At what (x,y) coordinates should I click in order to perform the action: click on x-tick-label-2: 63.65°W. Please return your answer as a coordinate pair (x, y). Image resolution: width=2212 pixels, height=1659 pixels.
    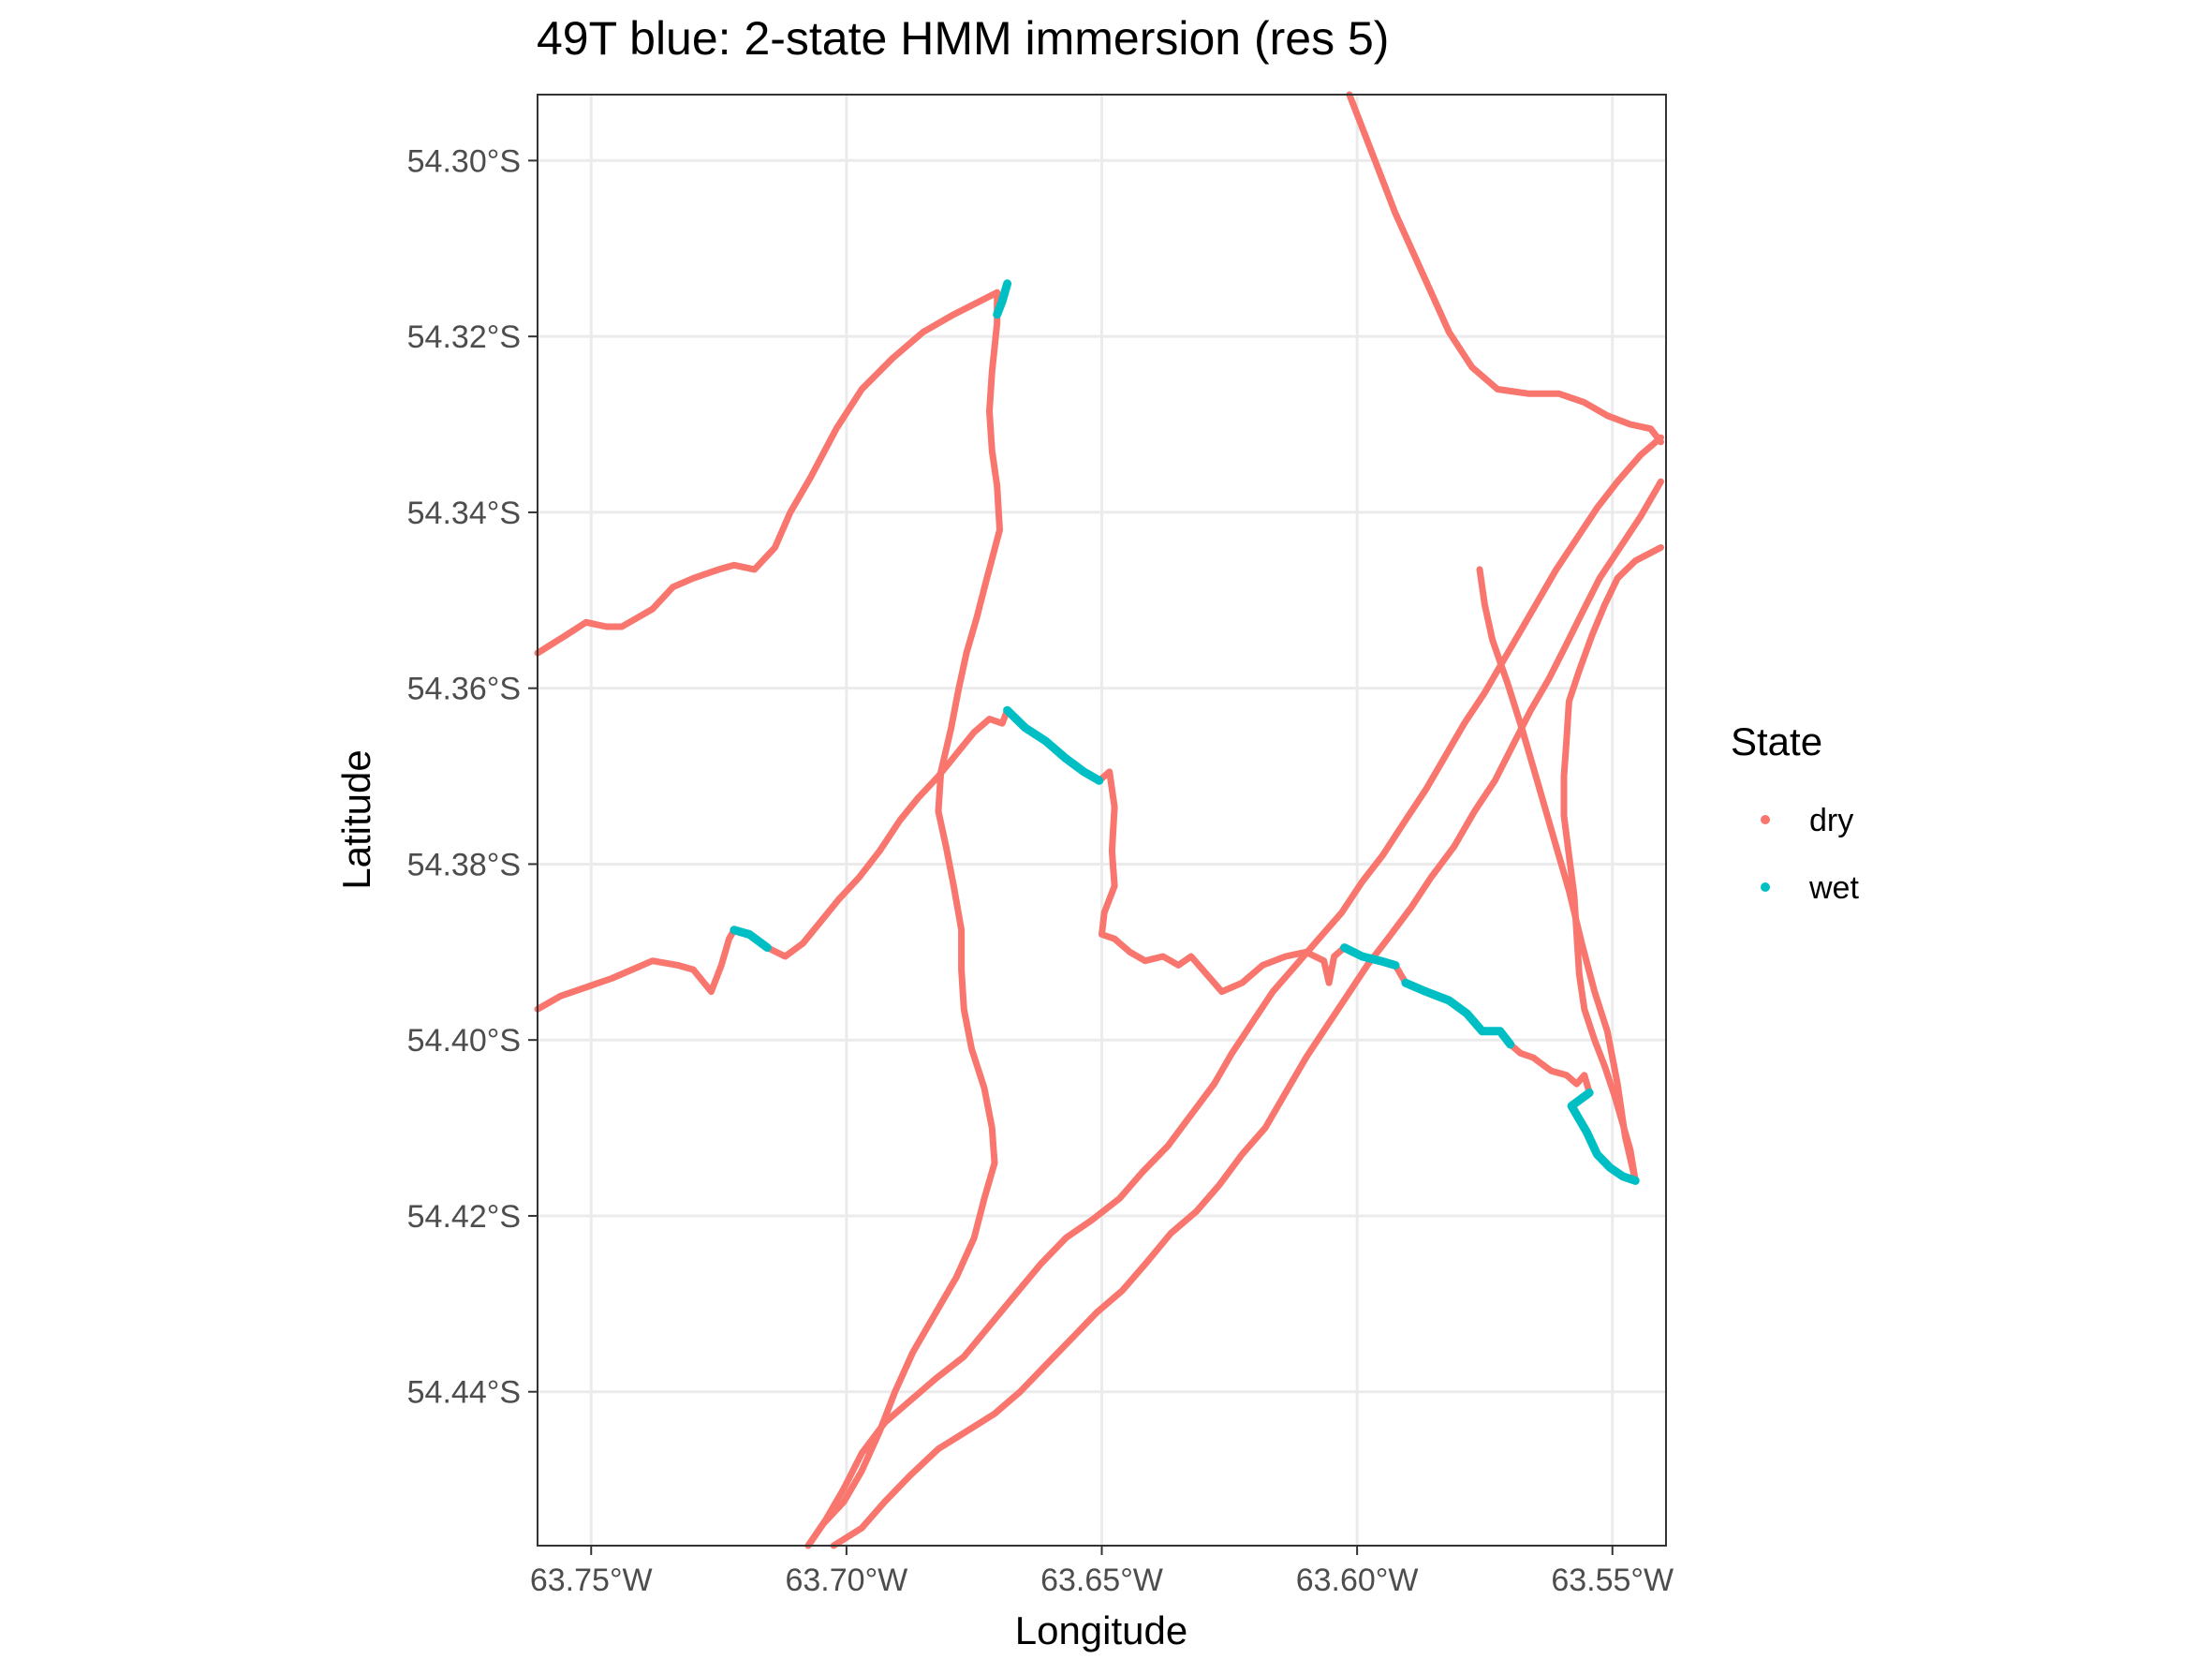
    Looking at the image, I should click on (1101, 1581).